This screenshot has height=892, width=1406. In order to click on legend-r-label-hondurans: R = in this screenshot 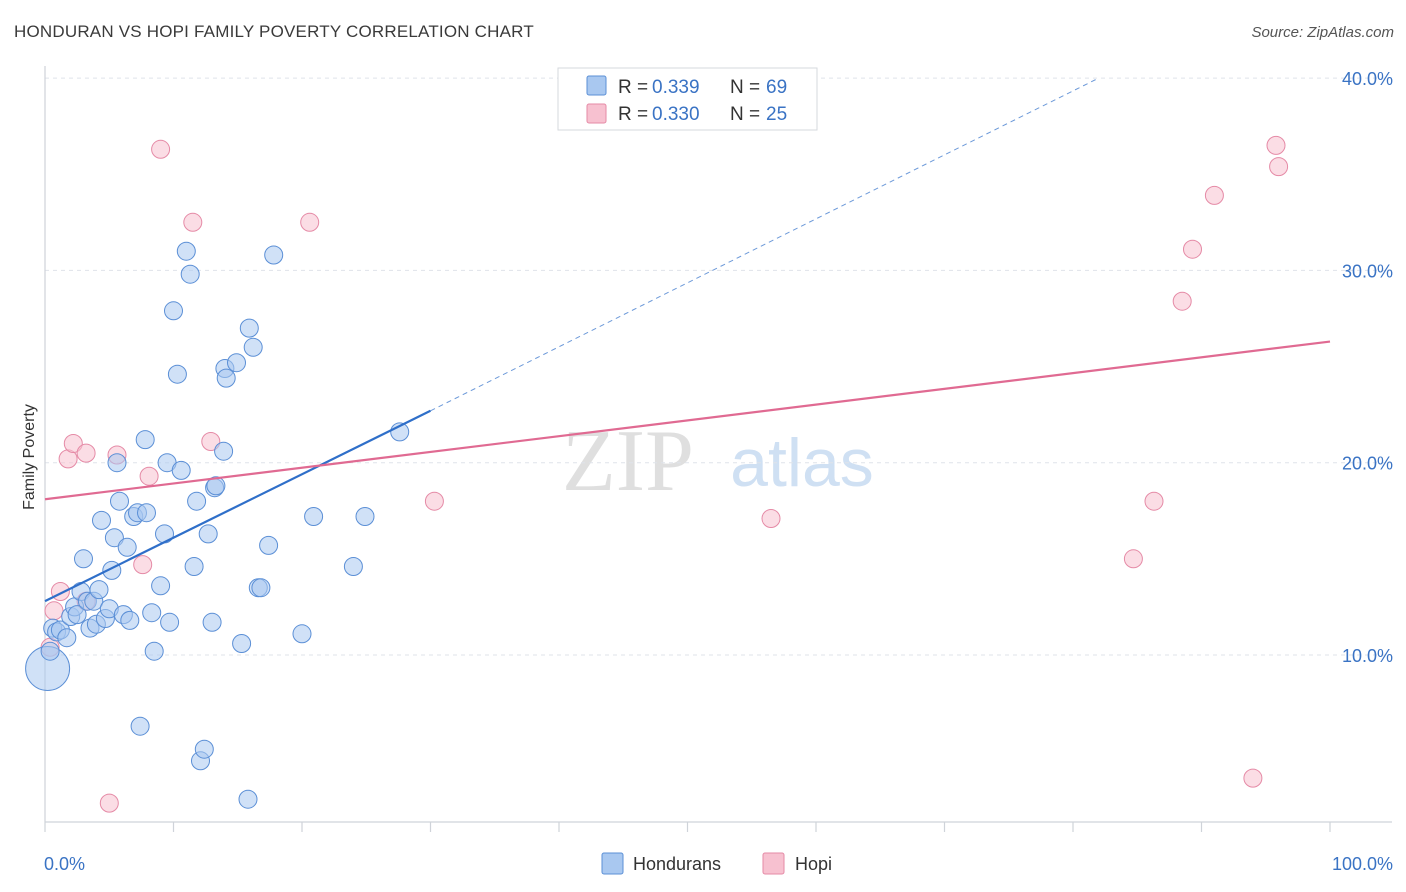, I will do `click(633, 87)`.